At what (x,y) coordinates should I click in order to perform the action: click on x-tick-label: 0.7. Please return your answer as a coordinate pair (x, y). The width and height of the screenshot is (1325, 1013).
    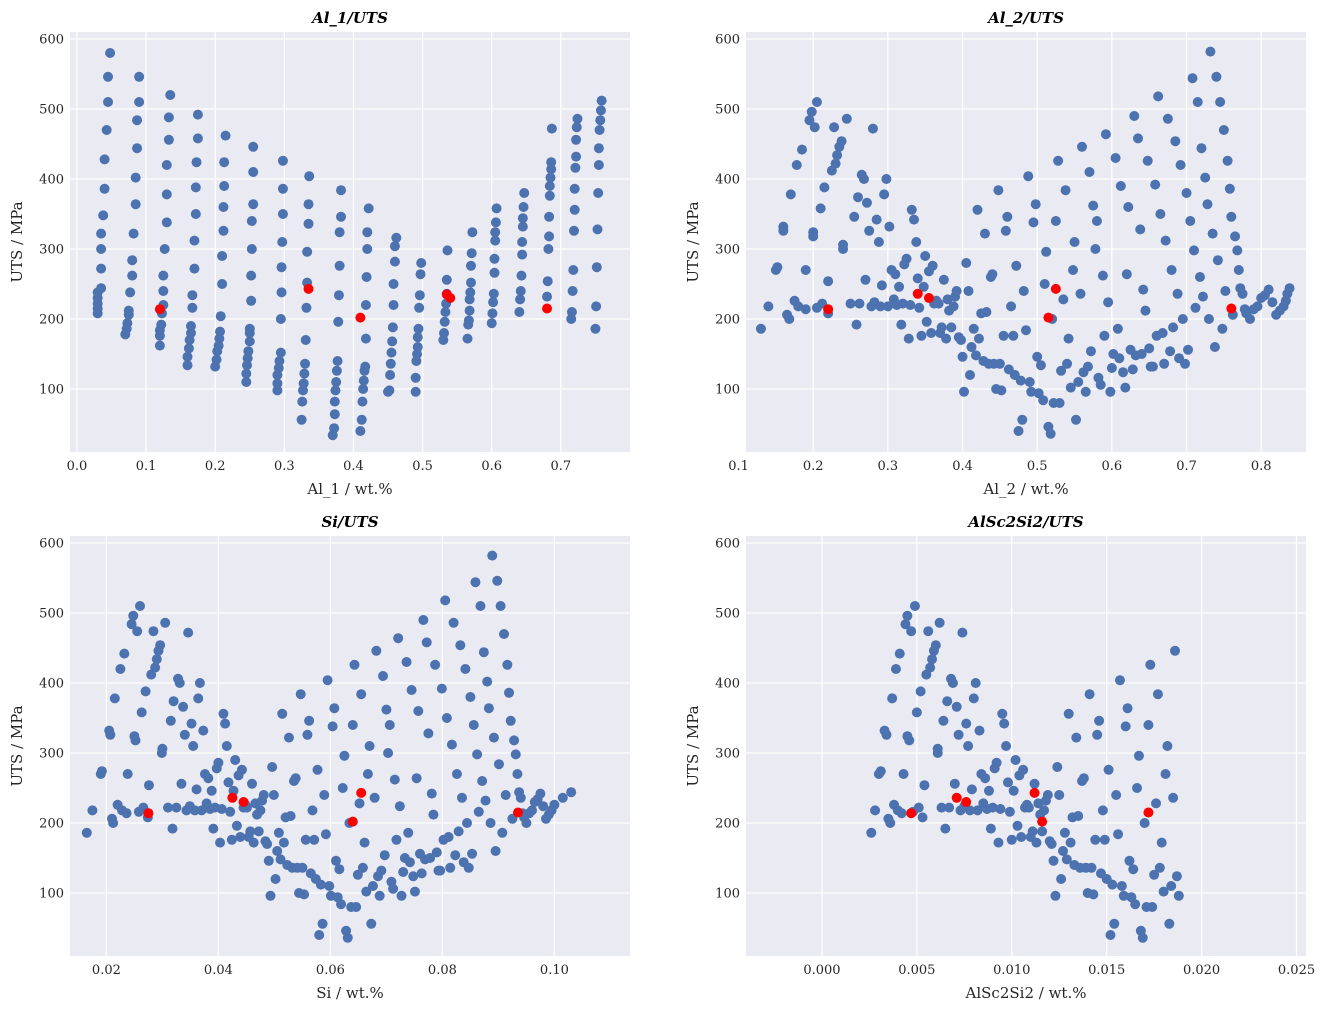
    Looking at the image, I should click on (1186, 466).